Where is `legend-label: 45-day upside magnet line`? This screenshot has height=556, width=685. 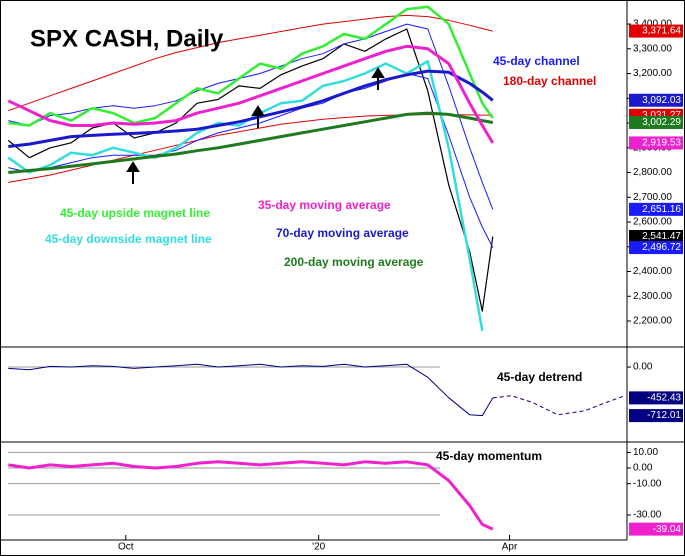
legend-label: 45-day upside magnet line is located at coordinates (135, 213).